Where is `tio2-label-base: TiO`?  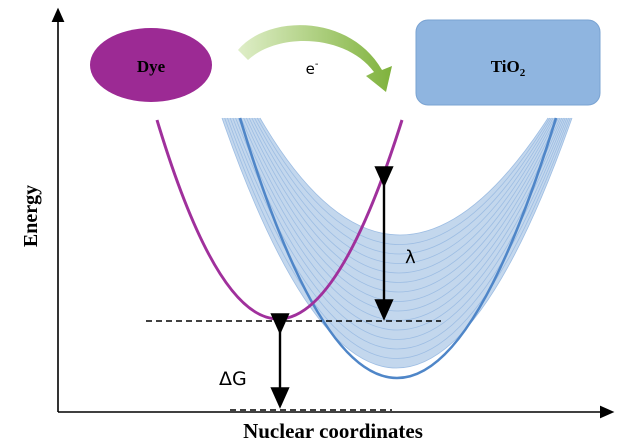
tio2-label-base: TiO is located at coordinates (505, 66).